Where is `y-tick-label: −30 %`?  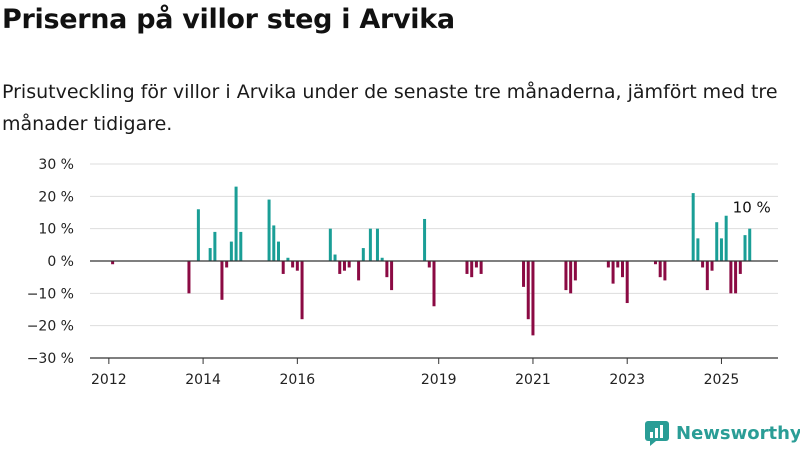
y-tick-label: −30 % is located at coordinates (50, 359).